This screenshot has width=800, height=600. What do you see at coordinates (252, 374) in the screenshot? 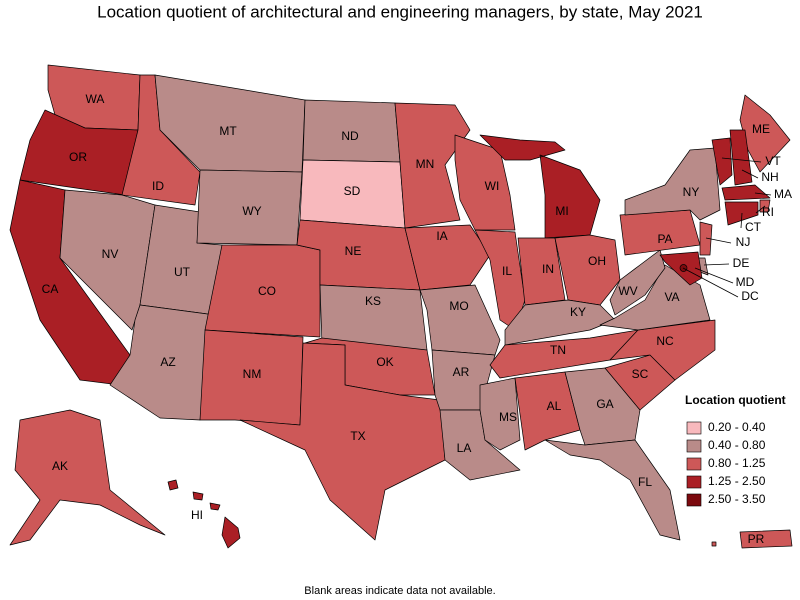
I see `state-label: NM` at bounding box center [252, 374].